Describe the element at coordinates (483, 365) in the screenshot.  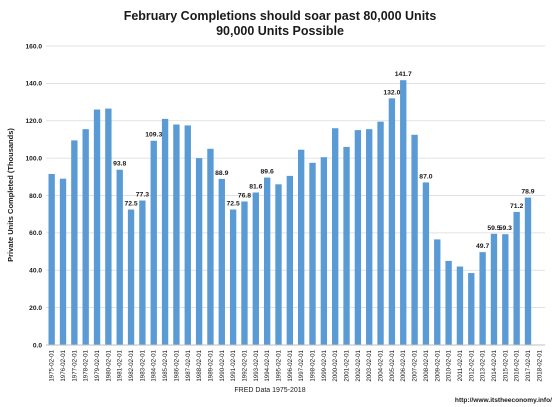
I see `x-tick-label: 2013-02-01` at that location.